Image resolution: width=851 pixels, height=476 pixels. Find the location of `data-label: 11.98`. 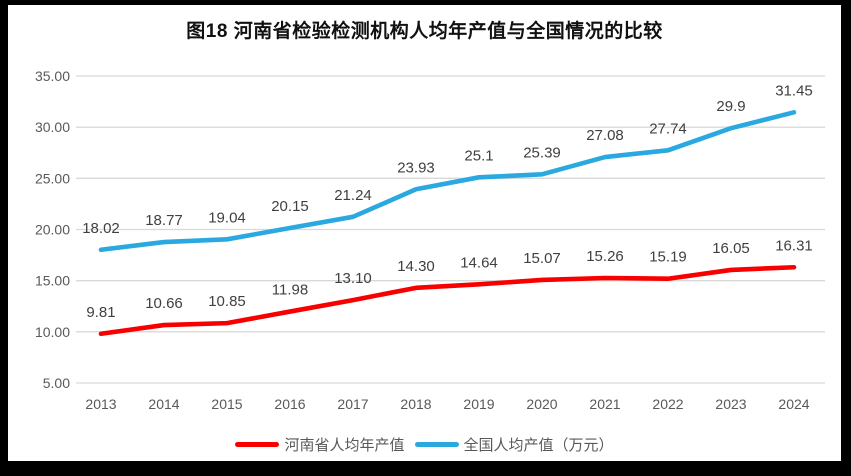

data-label: 11.98 is located at coordinates (290, 290).